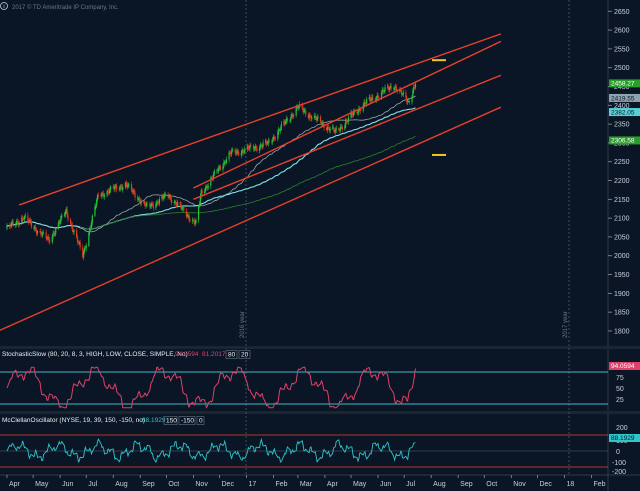 The width and height of the screenshot is (640, 491). What do you see at coordinates (622, 106) in the screenshot?
I see `price-tick-label: 2400` at bounding box center [622, 106].